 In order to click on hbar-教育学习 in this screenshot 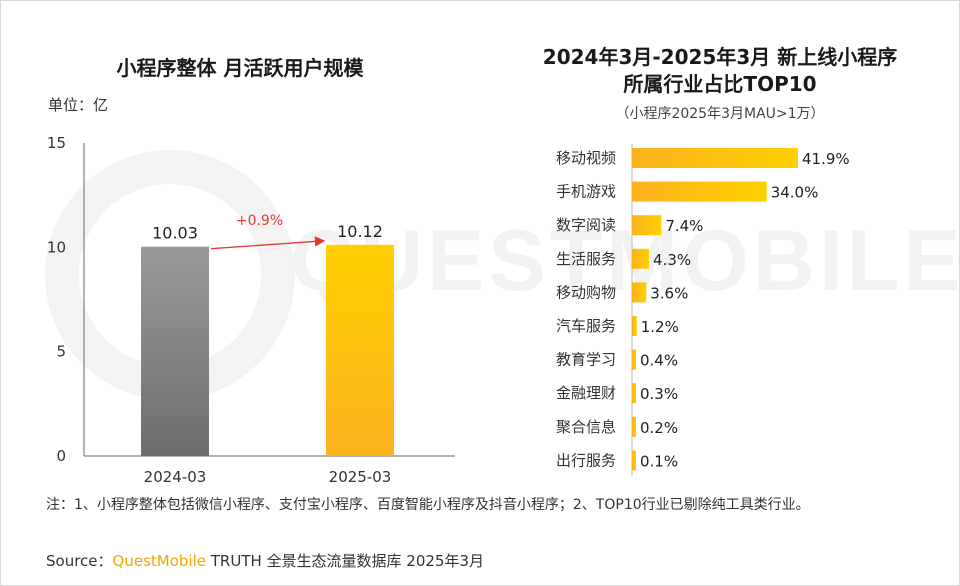, I will do `click(634, 359)`.